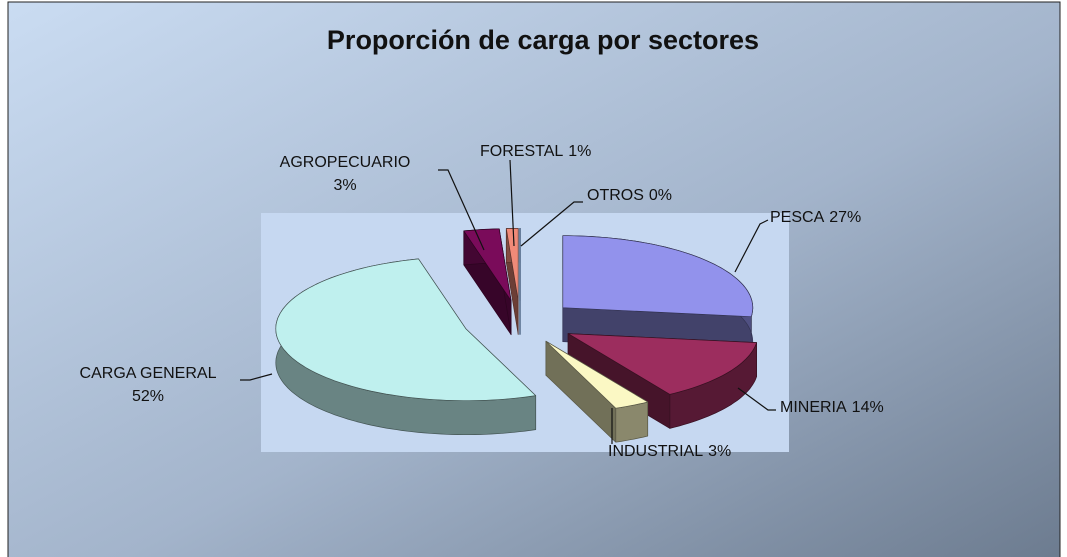 The width and height of the screenshot is (1067, 557). Describe the element at coordinates (148, 373) in the screenshot. I see `category-label: CARGA GENERAL` at that location.